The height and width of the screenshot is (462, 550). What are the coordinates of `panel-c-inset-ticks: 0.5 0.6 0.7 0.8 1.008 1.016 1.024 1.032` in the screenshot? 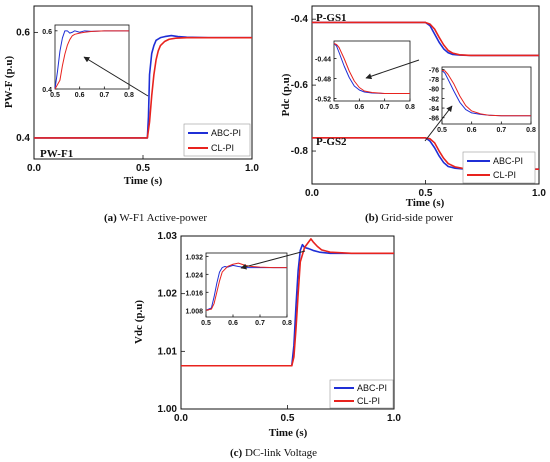 It's located at (238, 290).